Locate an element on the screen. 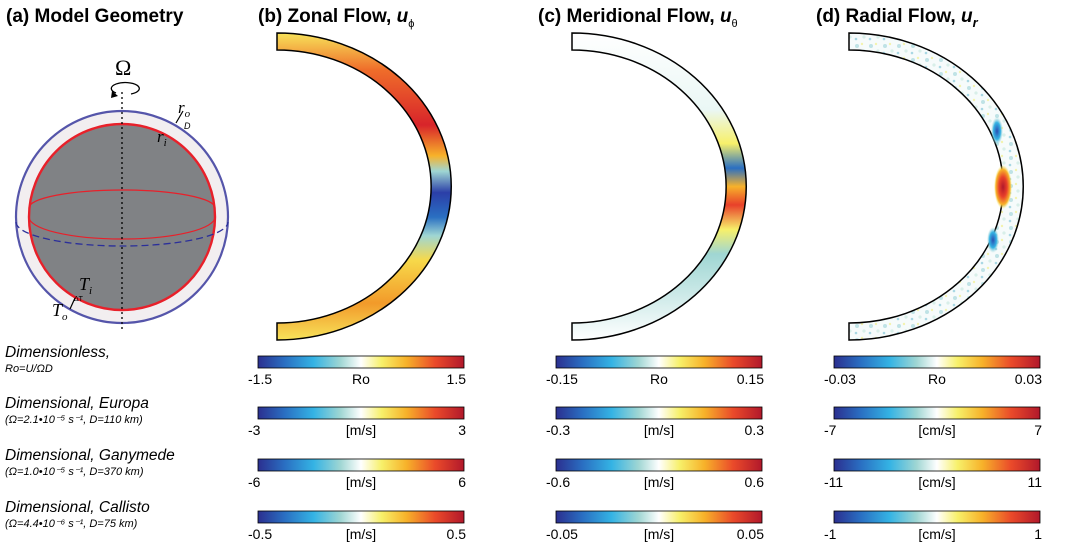 The width and height of the screenshot is (1073, 550). panel-c-title: (c) Meridional Flow, uθ is located at coordinates (638, 18).